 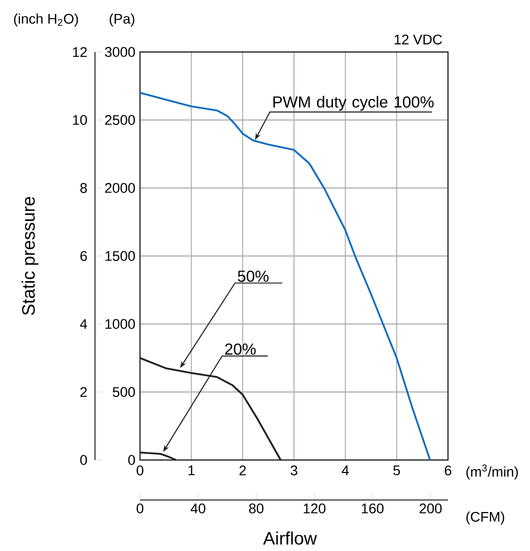 What do you see at coordinates (122, 19) in the screenshot?
I see `y2-axis-title: (Pa)` at bounding box center [122, 19].